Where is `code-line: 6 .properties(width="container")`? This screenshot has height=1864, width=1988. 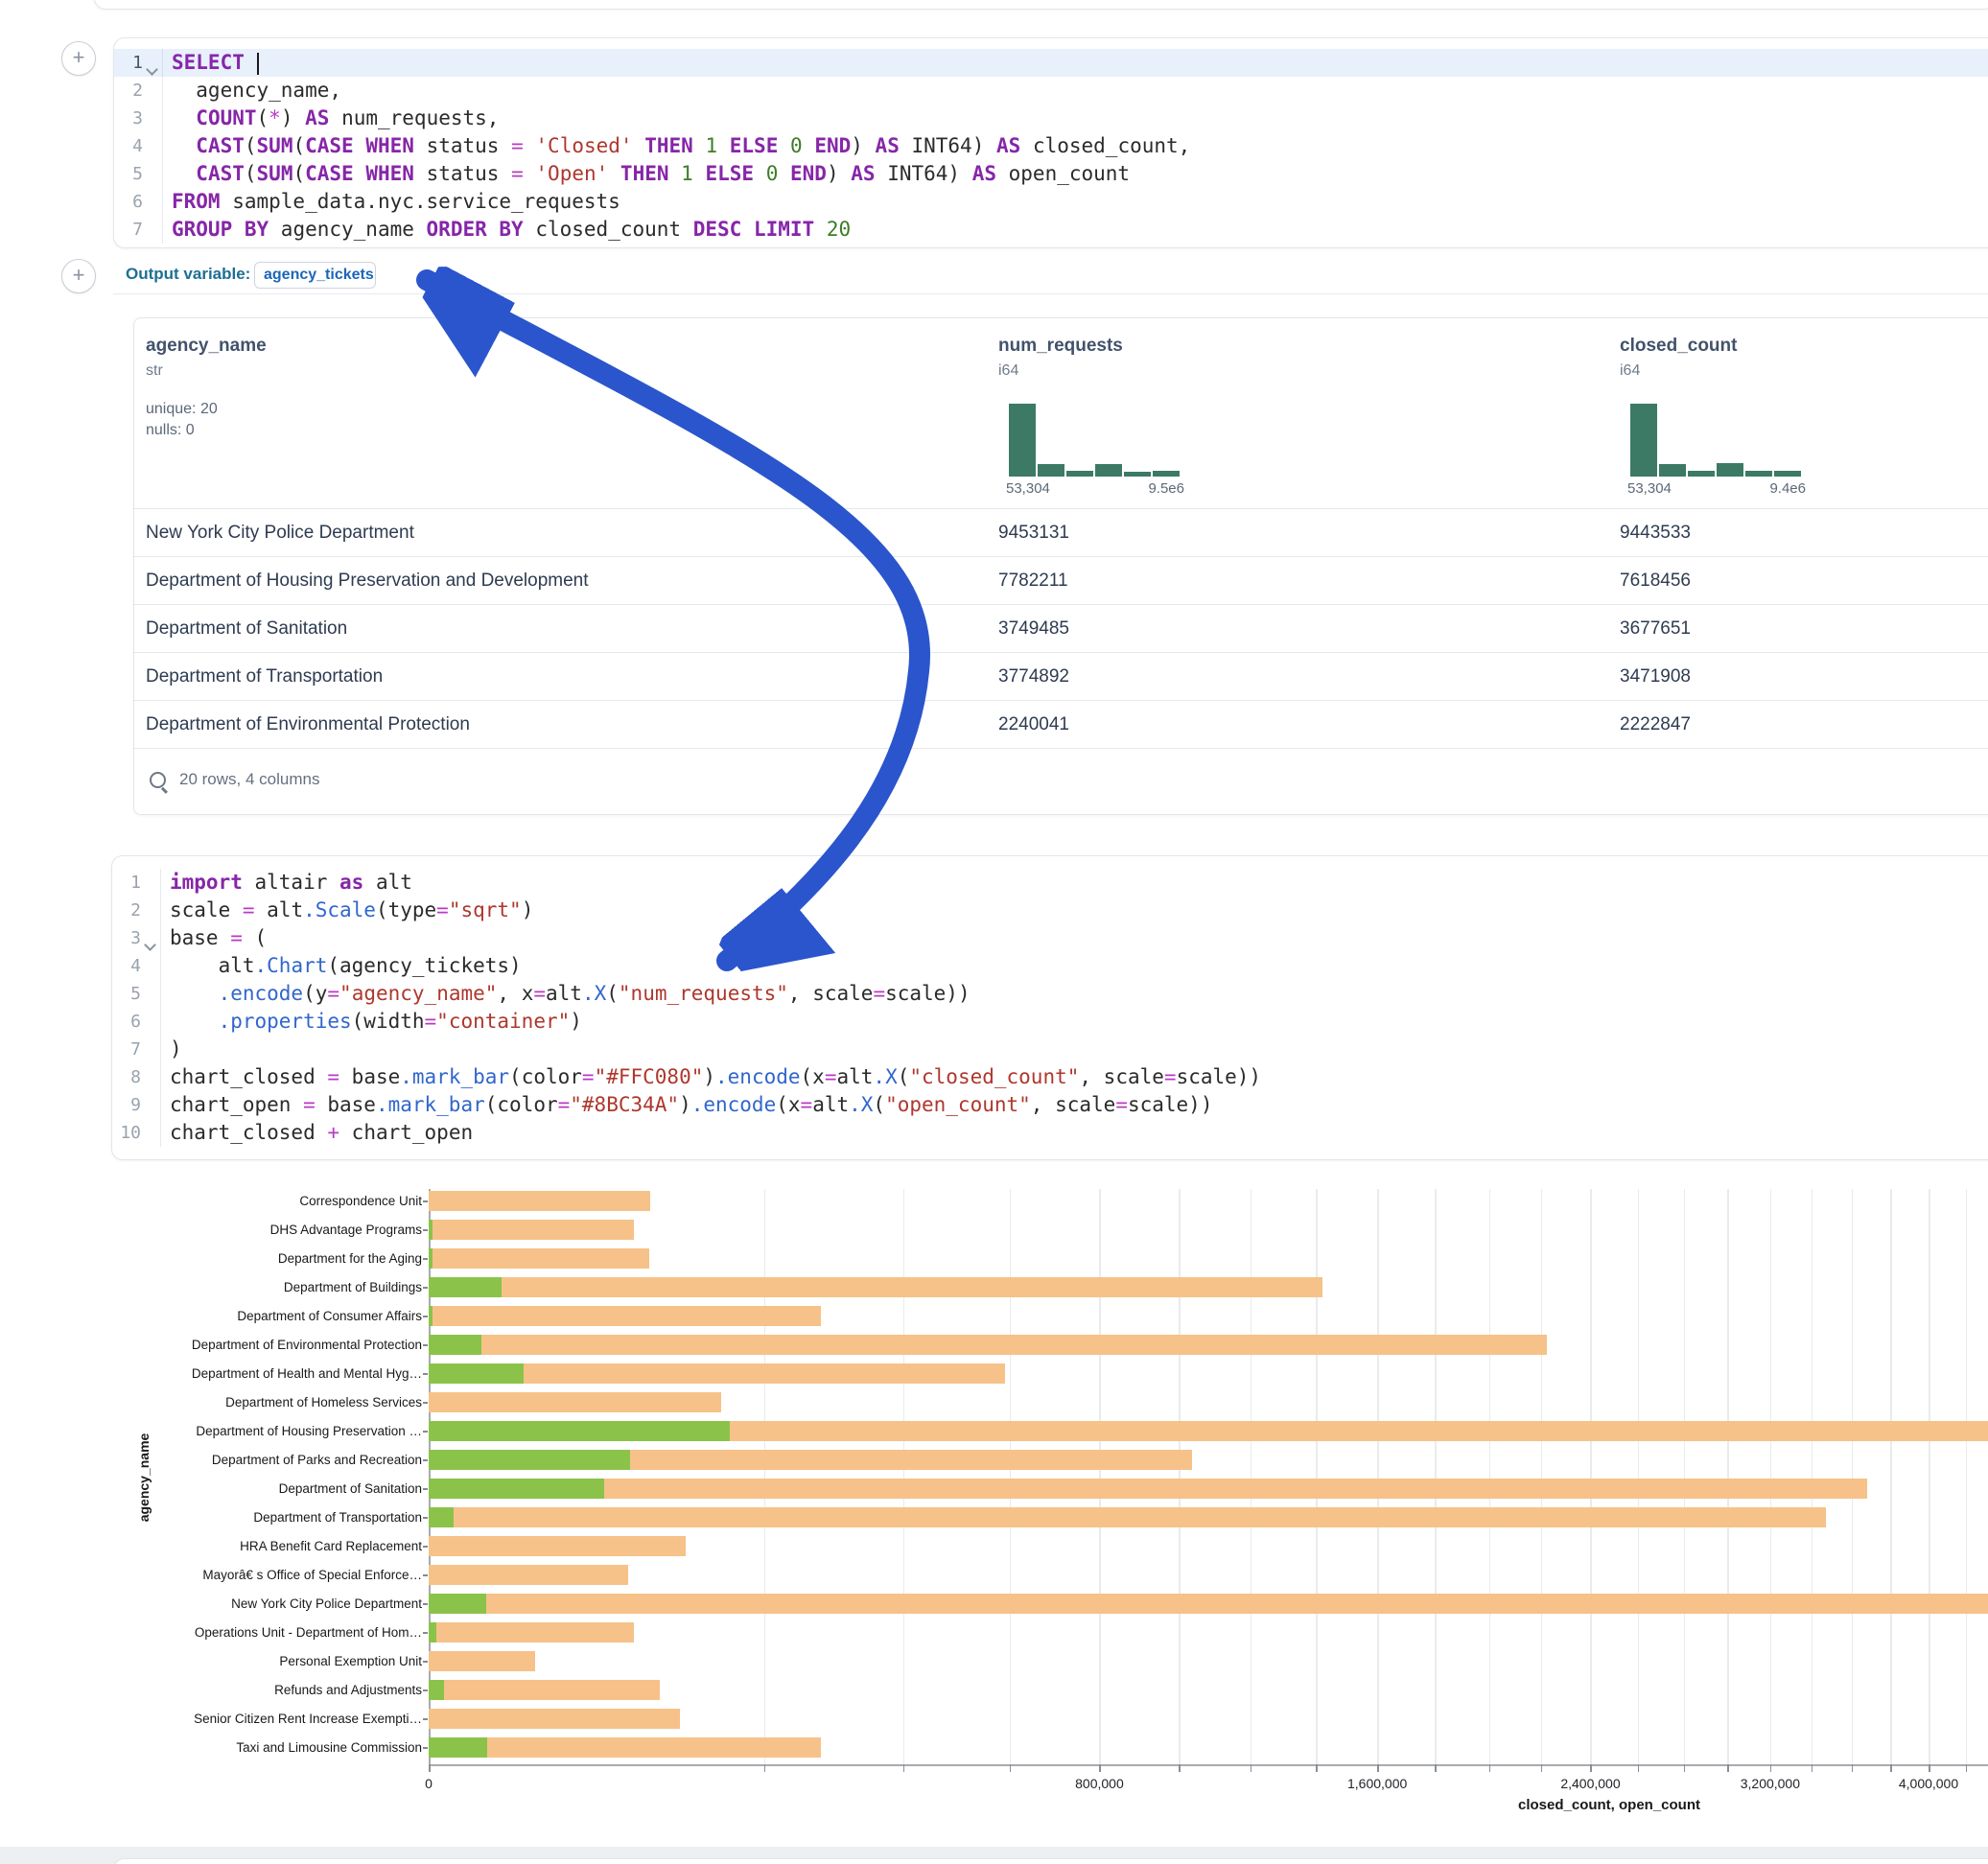
code-line: 6 .properties(width="container") is located at coordinates (1050, 1022).